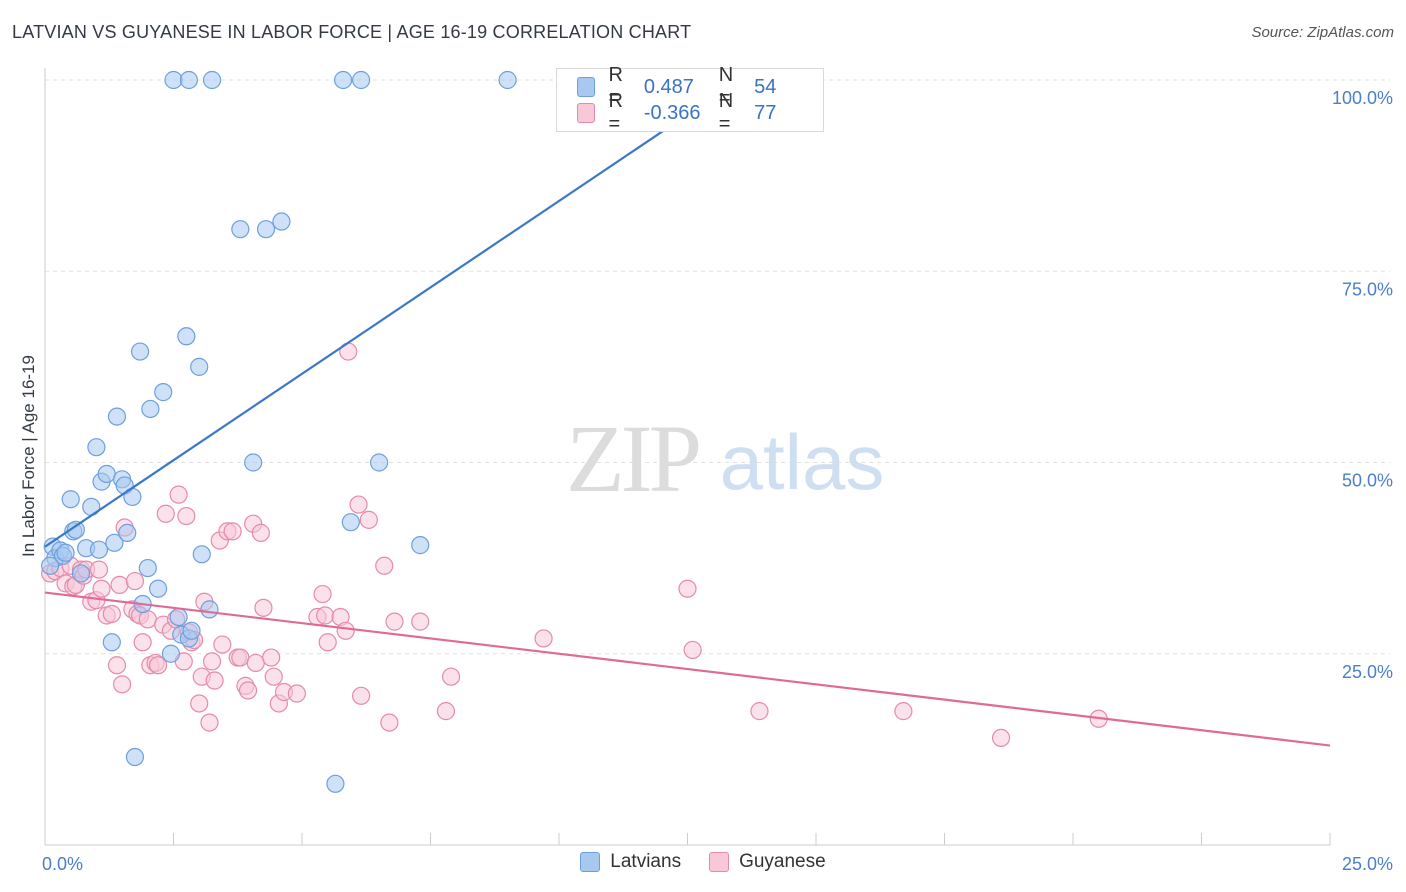  What do you see at coordinates (802, 462) in the screenshot?
I see `watermark-atlas: atlas` at bounding box center [802, 462].